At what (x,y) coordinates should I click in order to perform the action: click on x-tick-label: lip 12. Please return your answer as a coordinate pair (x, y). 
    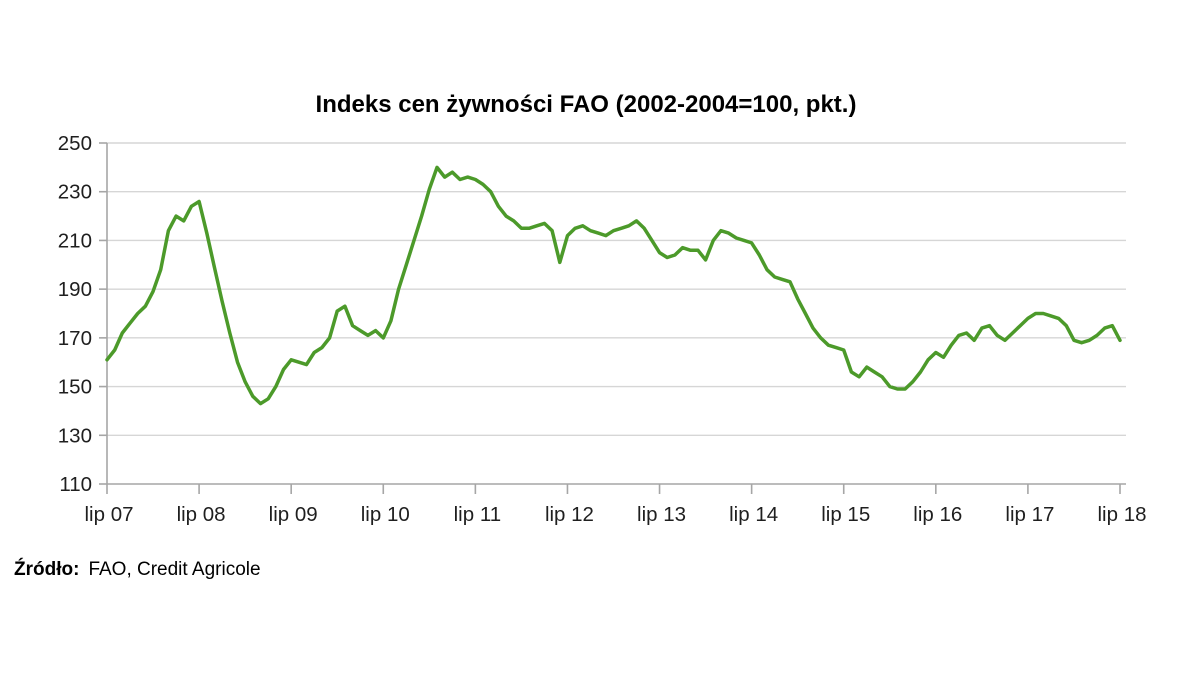
    Looking at the image, I should click on (569, 514).